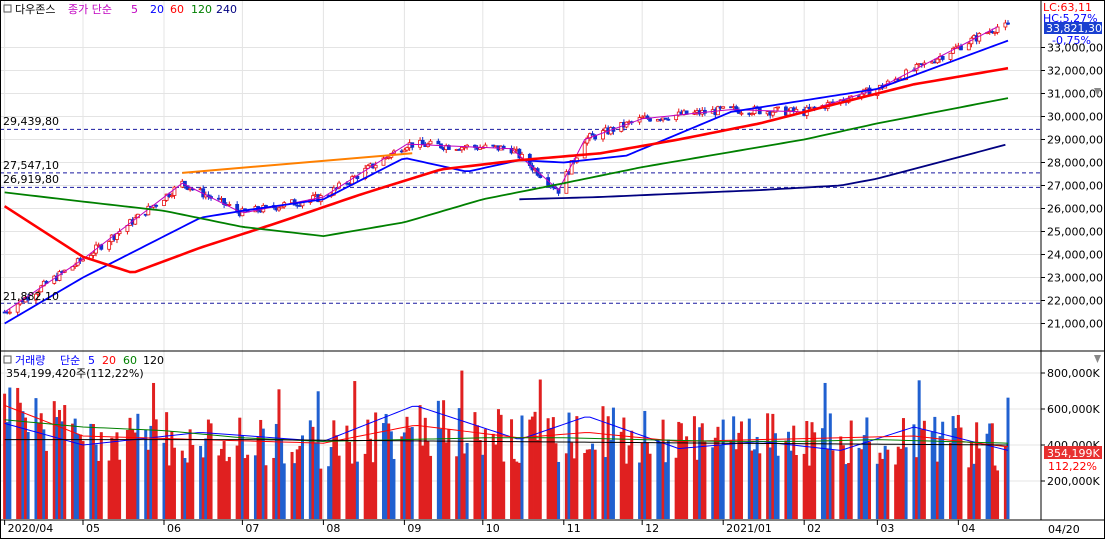  What do you see at coordinates (7, 359) in the screenshot?
I see `volume-menu-icon` at bounding box center [7, 359].